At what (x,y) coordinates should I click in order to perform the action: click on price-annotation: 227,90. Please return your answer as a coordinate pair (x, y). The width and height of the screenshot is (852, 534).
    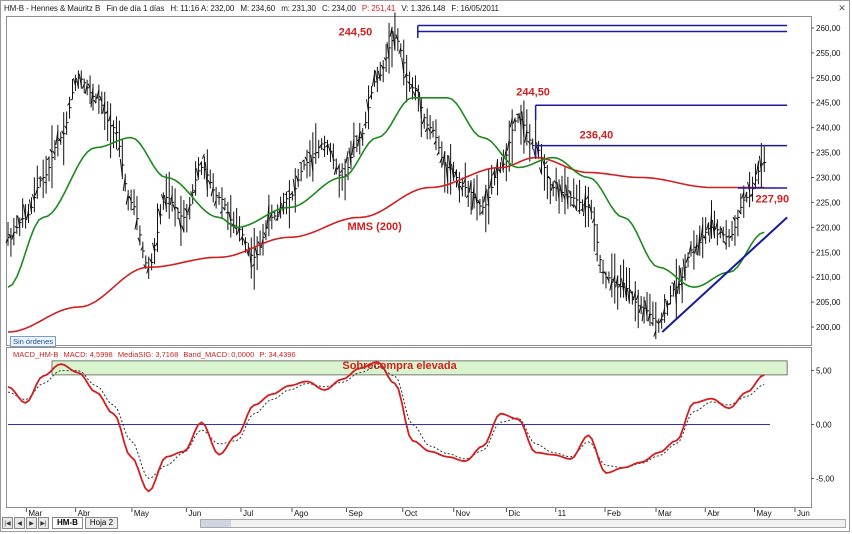
    Looking at the image, I should click on (772, 199).